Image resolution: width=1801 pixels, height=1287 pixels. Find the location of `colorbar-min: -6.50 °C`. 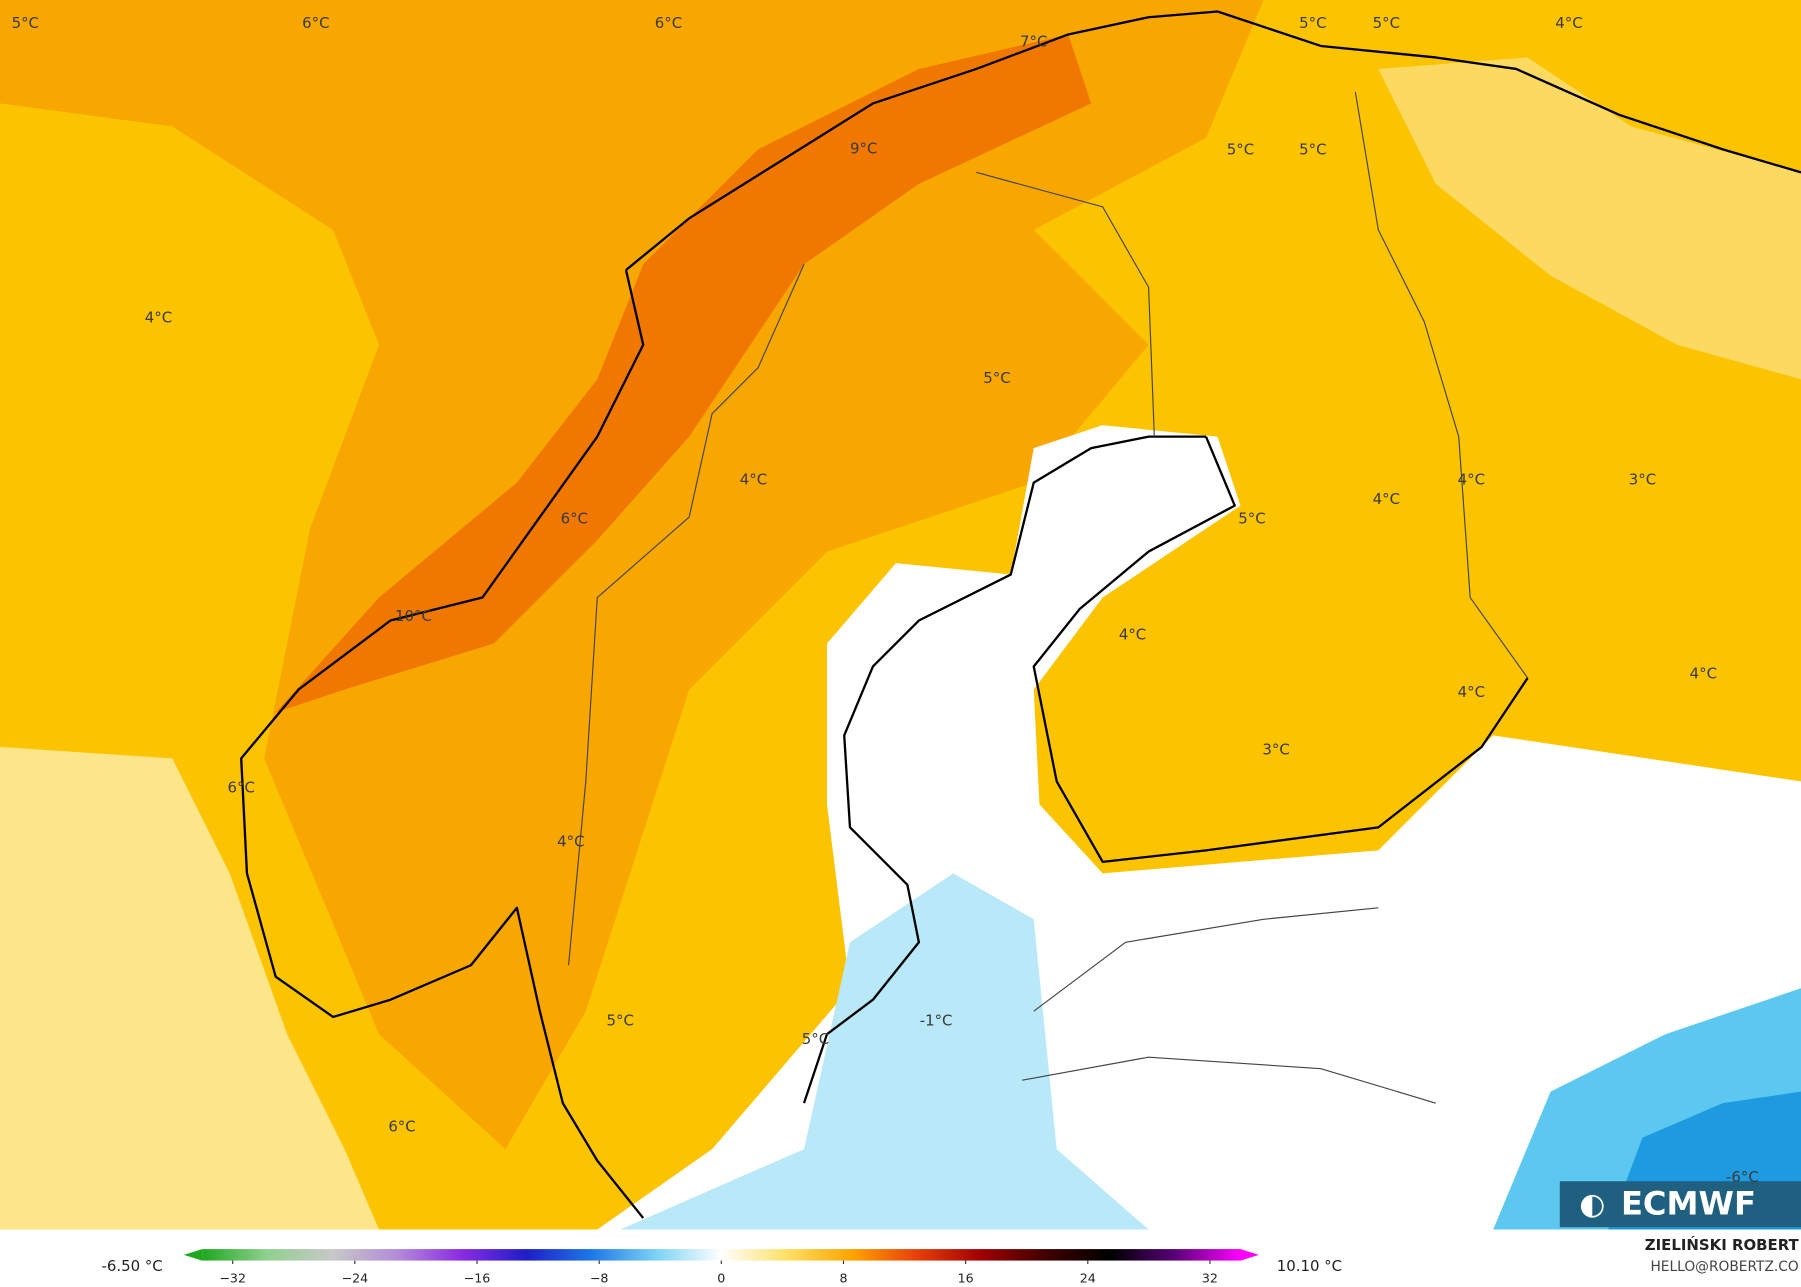

colorbar-min: -6.50 °C is located at coordinates (131, 1266).